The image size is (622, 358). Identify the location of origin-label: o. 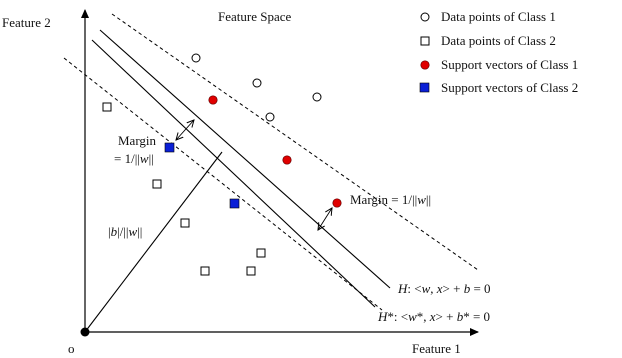
(71, 348).